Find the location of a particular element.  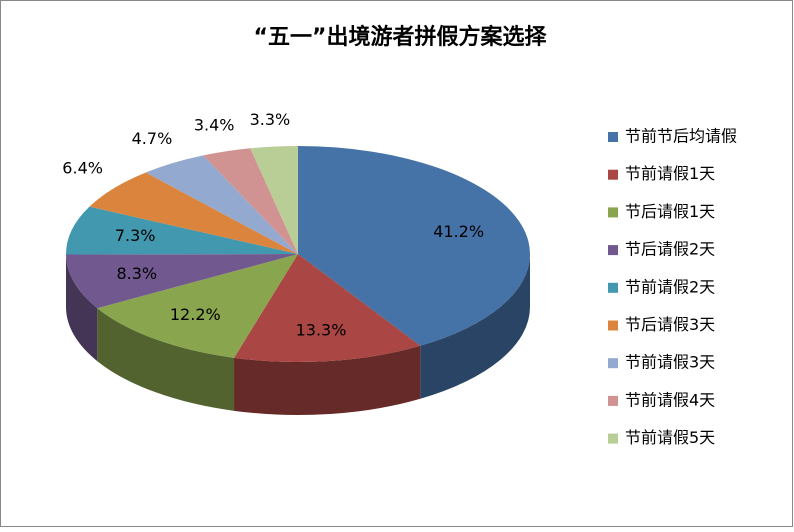

data-label: 41.2% is located at coordinates (458, 231).